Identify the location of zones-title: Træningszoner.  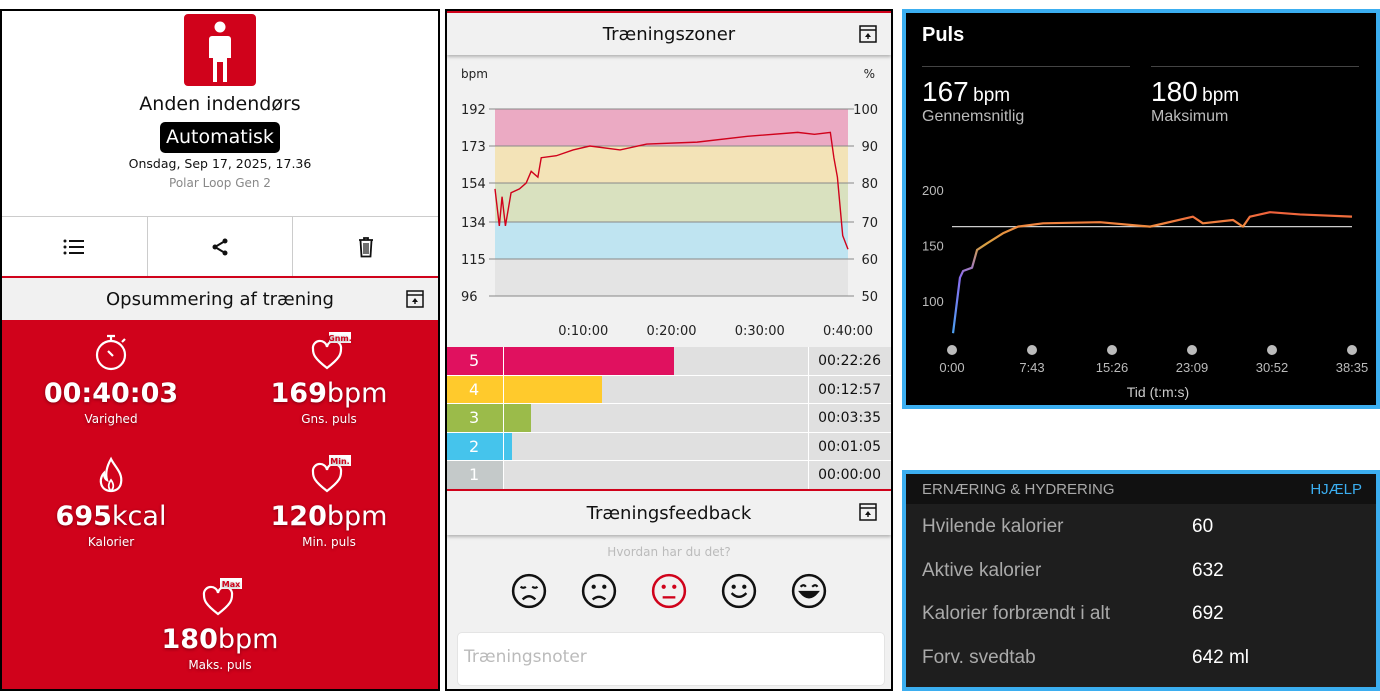
(669, 34).